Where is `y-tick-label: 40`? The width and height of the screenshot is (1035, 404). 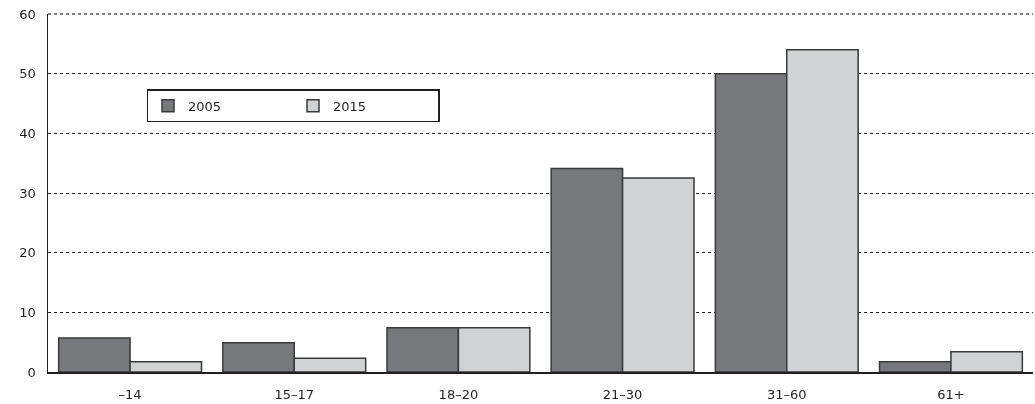 y-tick-label: 40 is located at coordinates (27, 133).